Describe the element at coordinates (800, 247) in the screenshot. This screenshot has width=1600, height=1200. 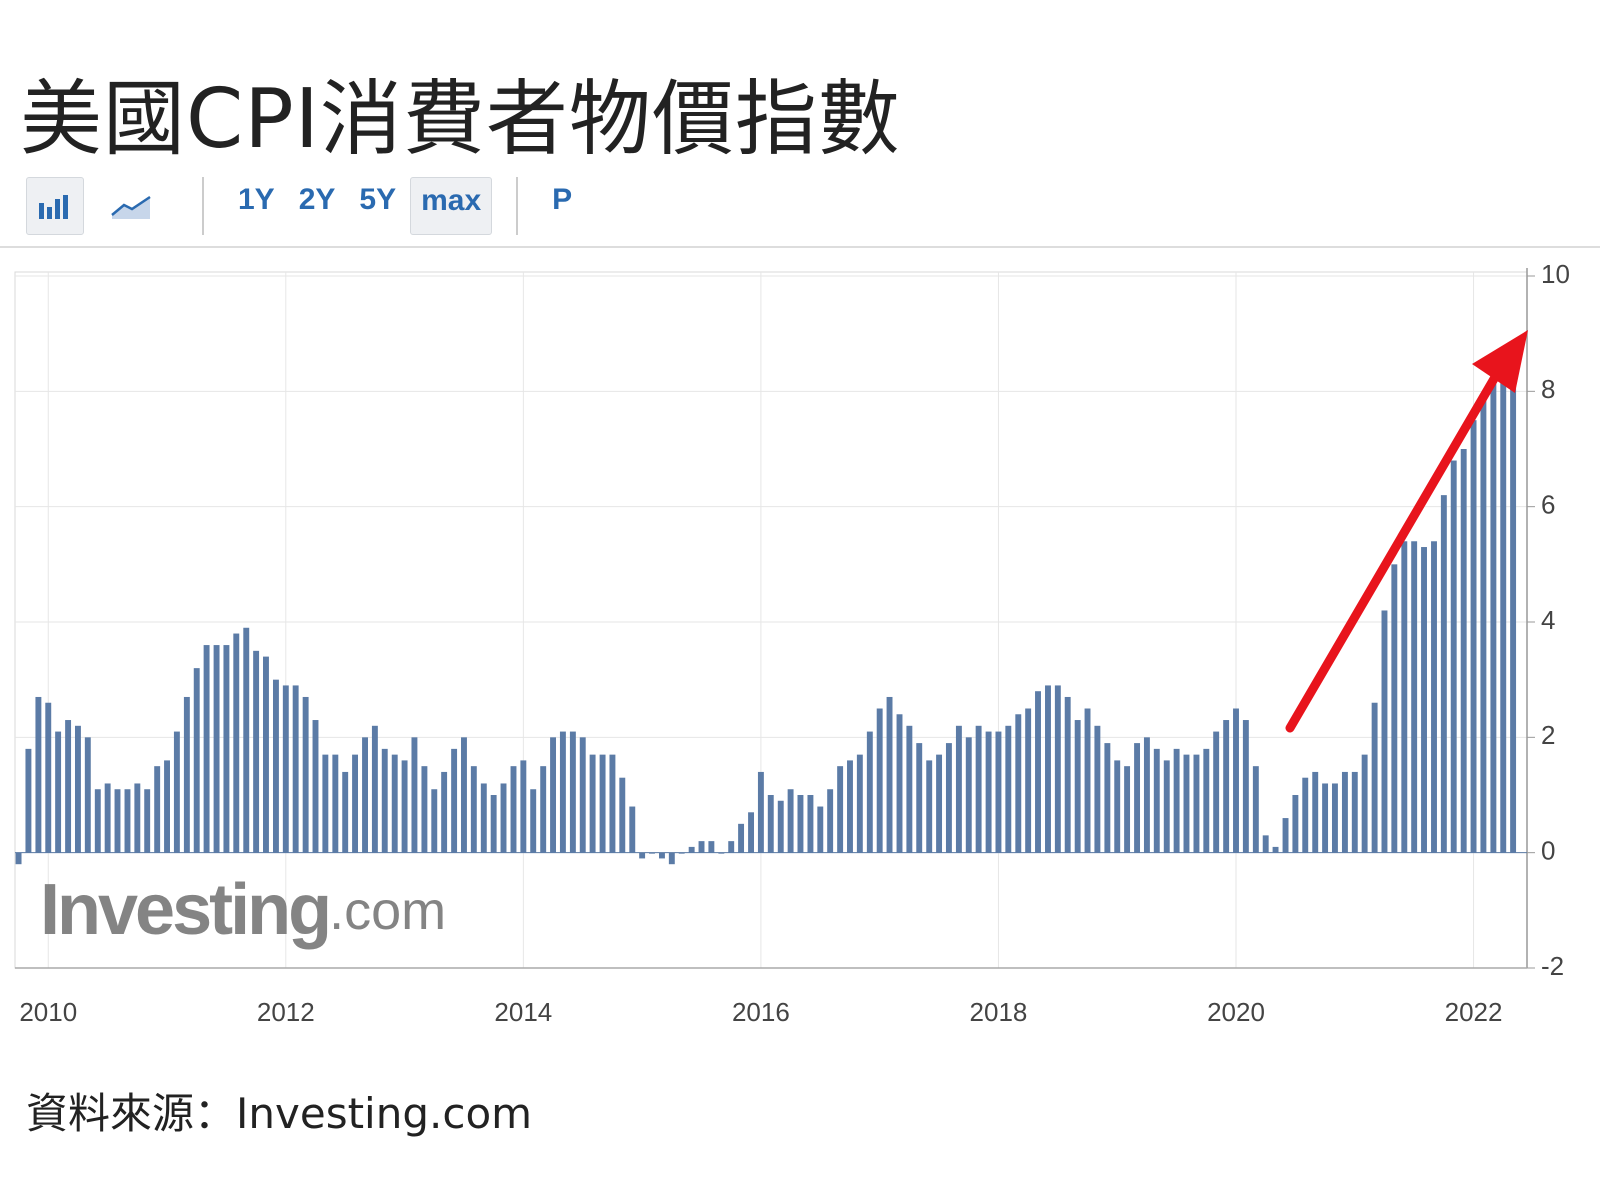
I see `divider` at that location.